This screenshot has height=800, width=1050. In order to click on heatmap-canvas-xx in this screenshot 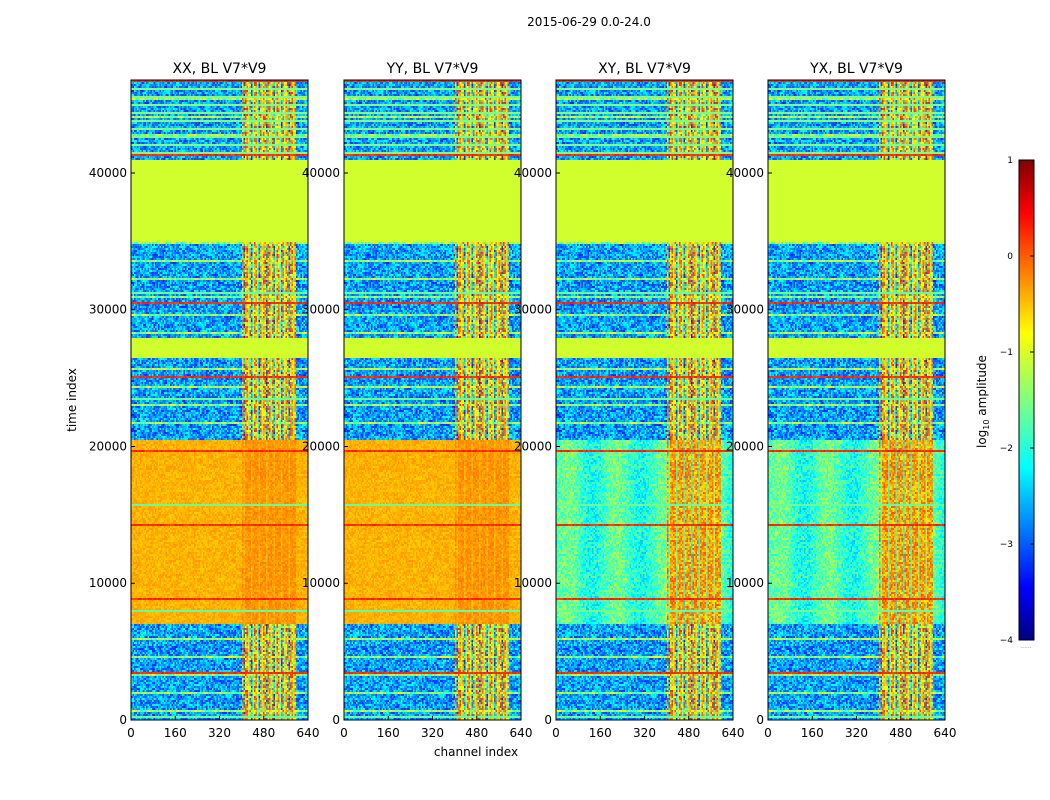, I will do `click(219, 400)`.